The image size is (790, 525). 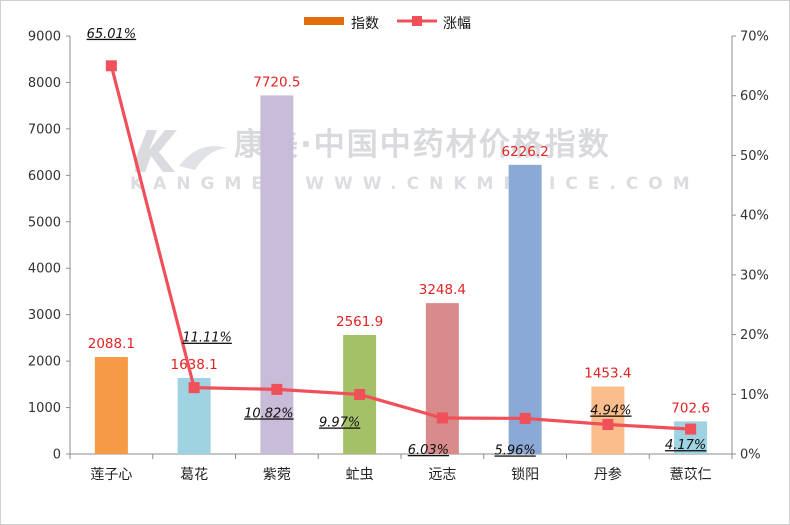 I want to click on legend-bar-swatch, so click(x=324, y=21).